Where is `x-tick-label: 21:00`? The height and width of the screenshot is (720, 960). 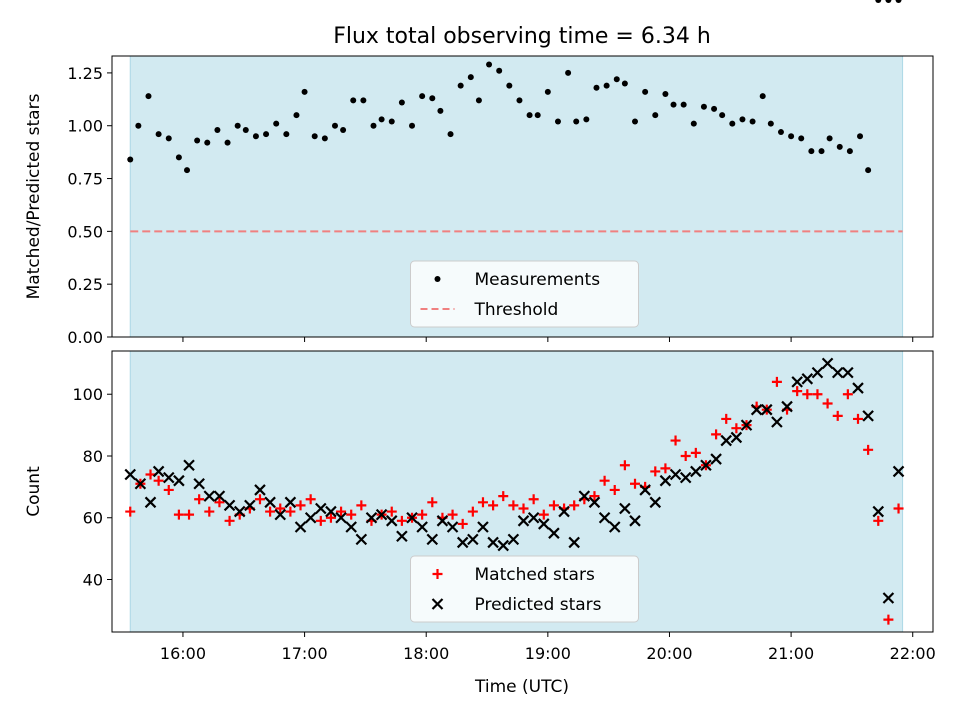 x-tick-label: 21:00 is located at coordinates (791, 653).